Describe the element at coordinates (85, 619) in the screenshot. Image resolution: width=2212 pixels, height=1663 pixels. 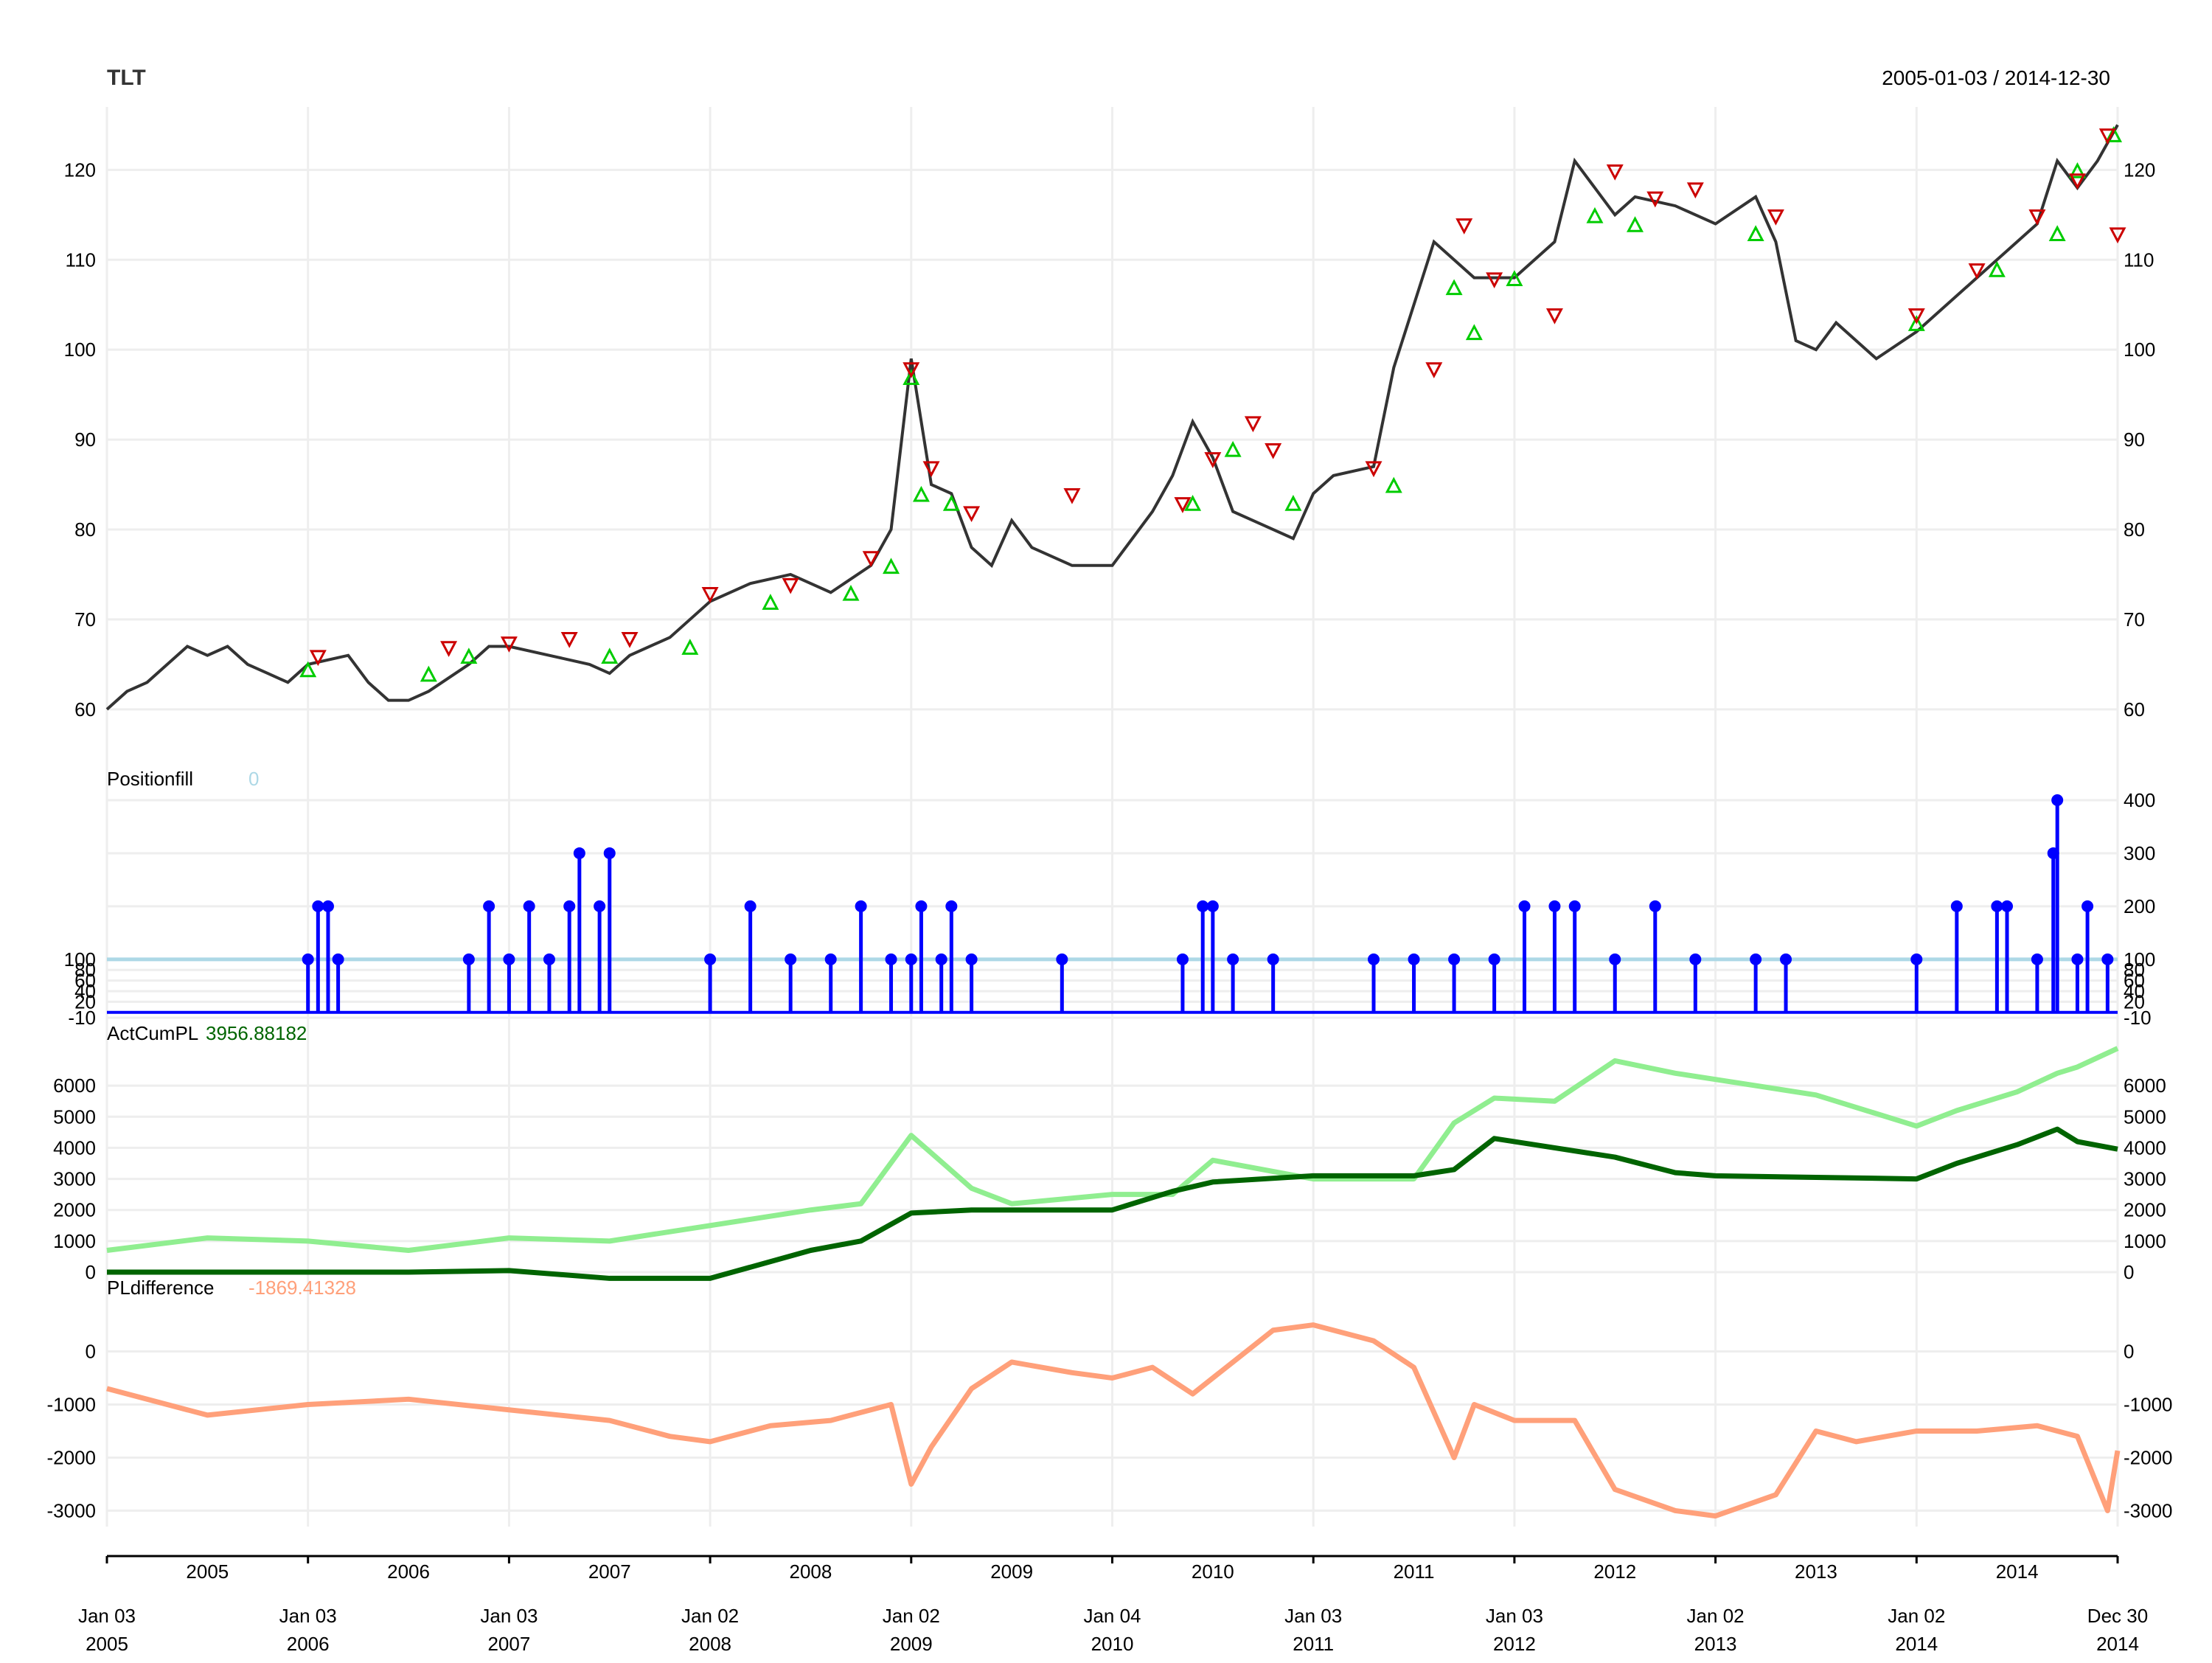
I see `y-tick-label-left: 70` at that location.